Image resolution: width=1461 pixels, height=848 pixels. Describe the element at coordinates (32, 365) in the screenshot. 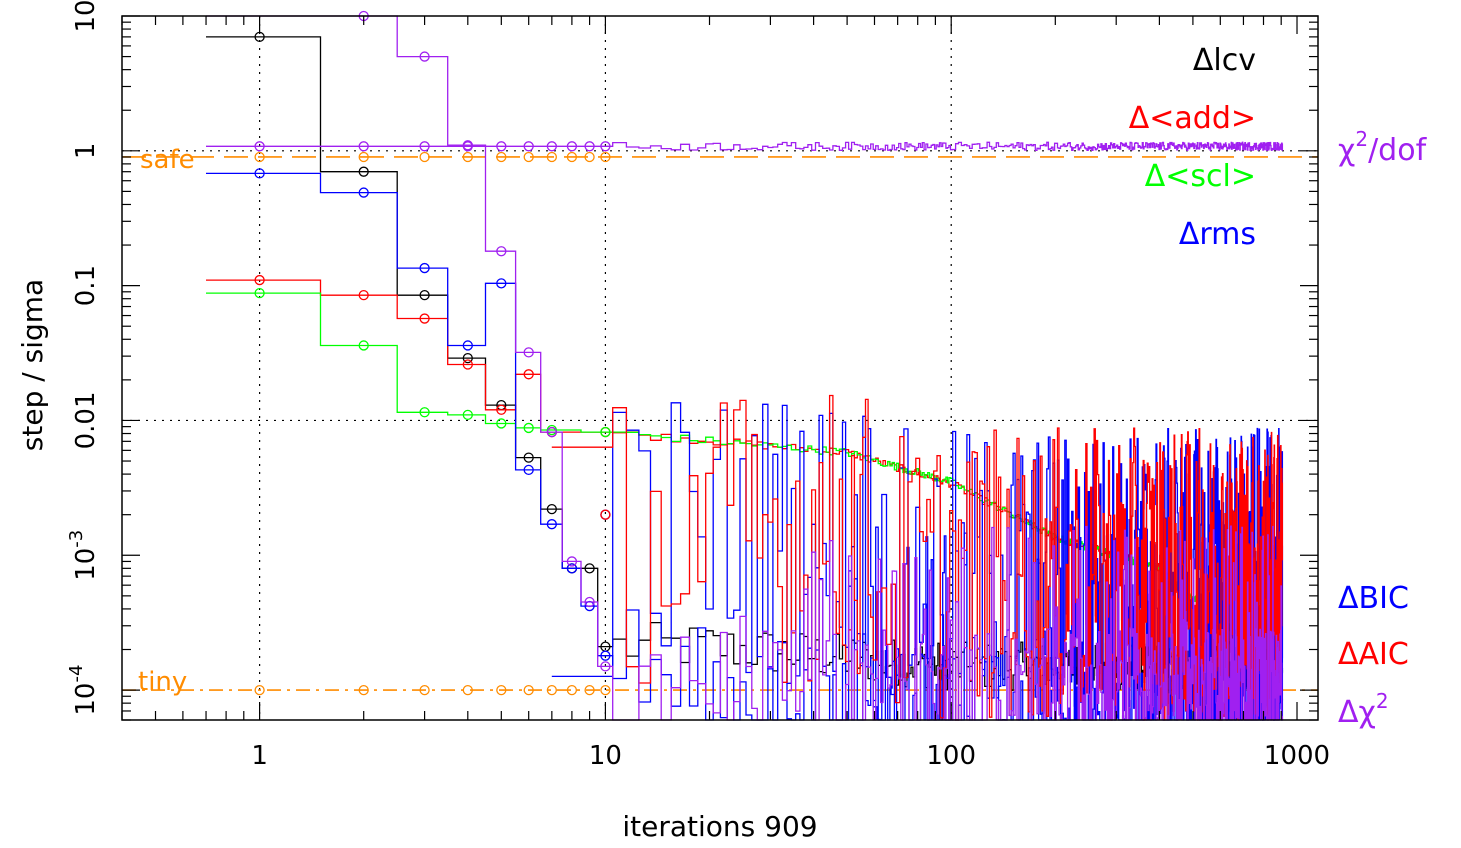

I see `y-axis-title: step / sigma` at that location.